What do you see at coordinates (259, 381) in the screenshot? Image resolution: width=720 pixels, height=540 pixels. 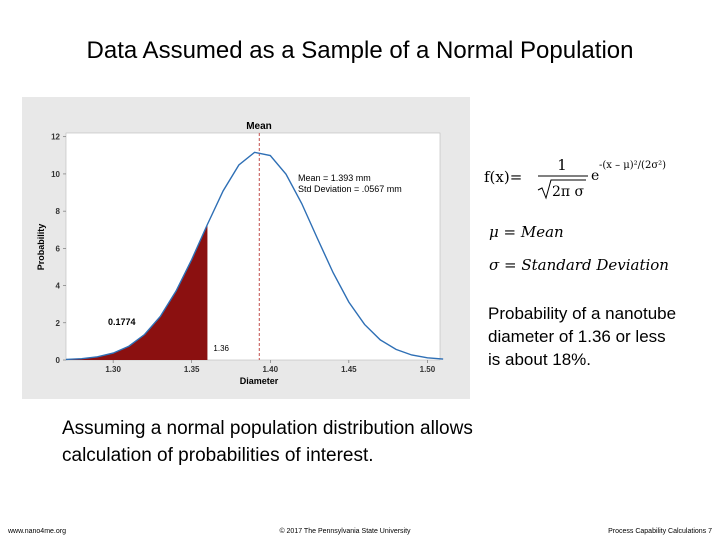 I see `x-axis-label: Diameter` at bounding box center [259, 381].